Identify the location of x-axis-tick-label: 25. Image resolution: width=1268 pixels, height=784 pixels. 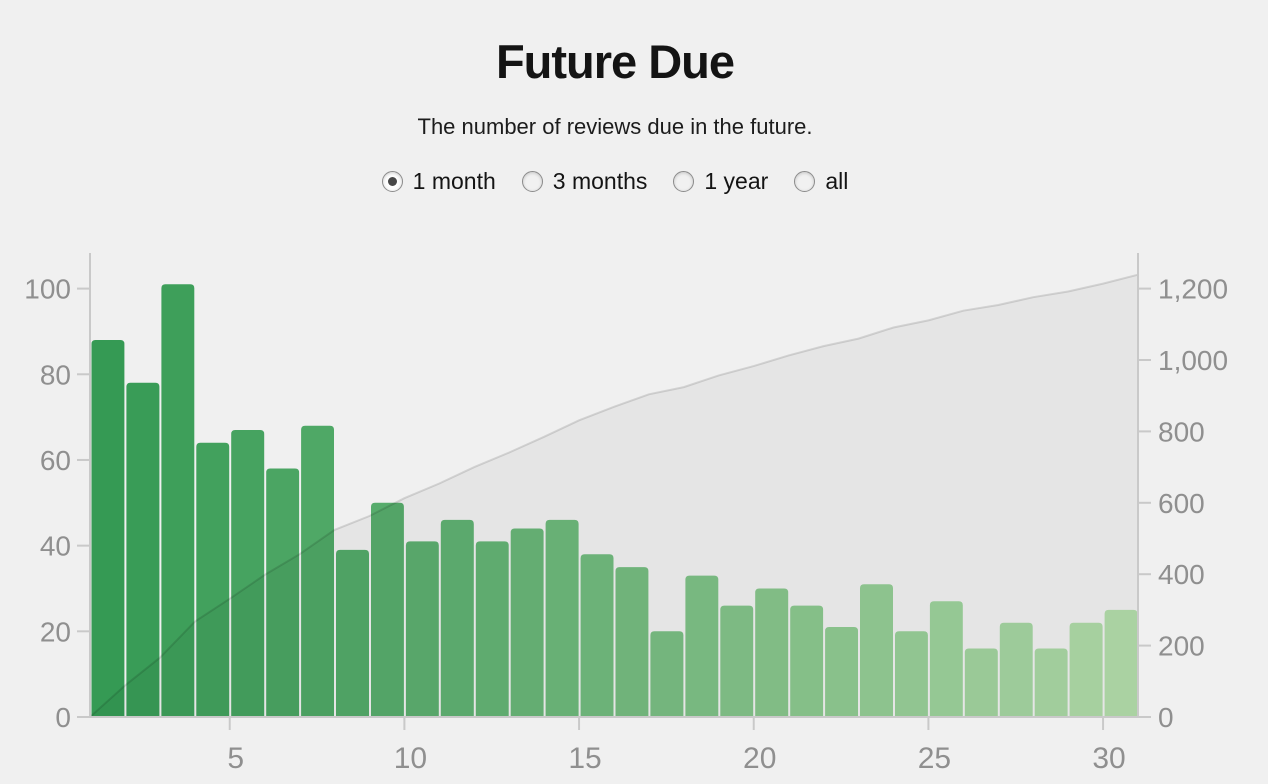
(934, 758).